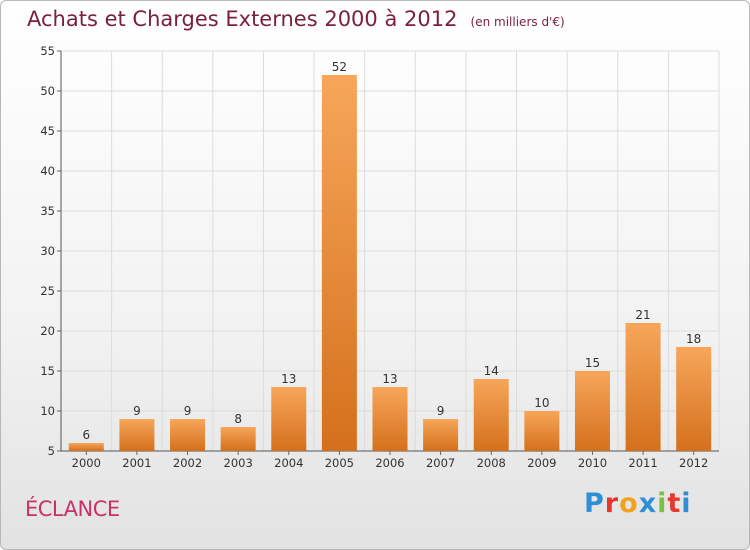 The width and height of the screenshot is (750, 550). What do you see at coordinates (339, 463) in the screenshot?
I see `x-tick-label: 2005` at bounding box center [339, 463].